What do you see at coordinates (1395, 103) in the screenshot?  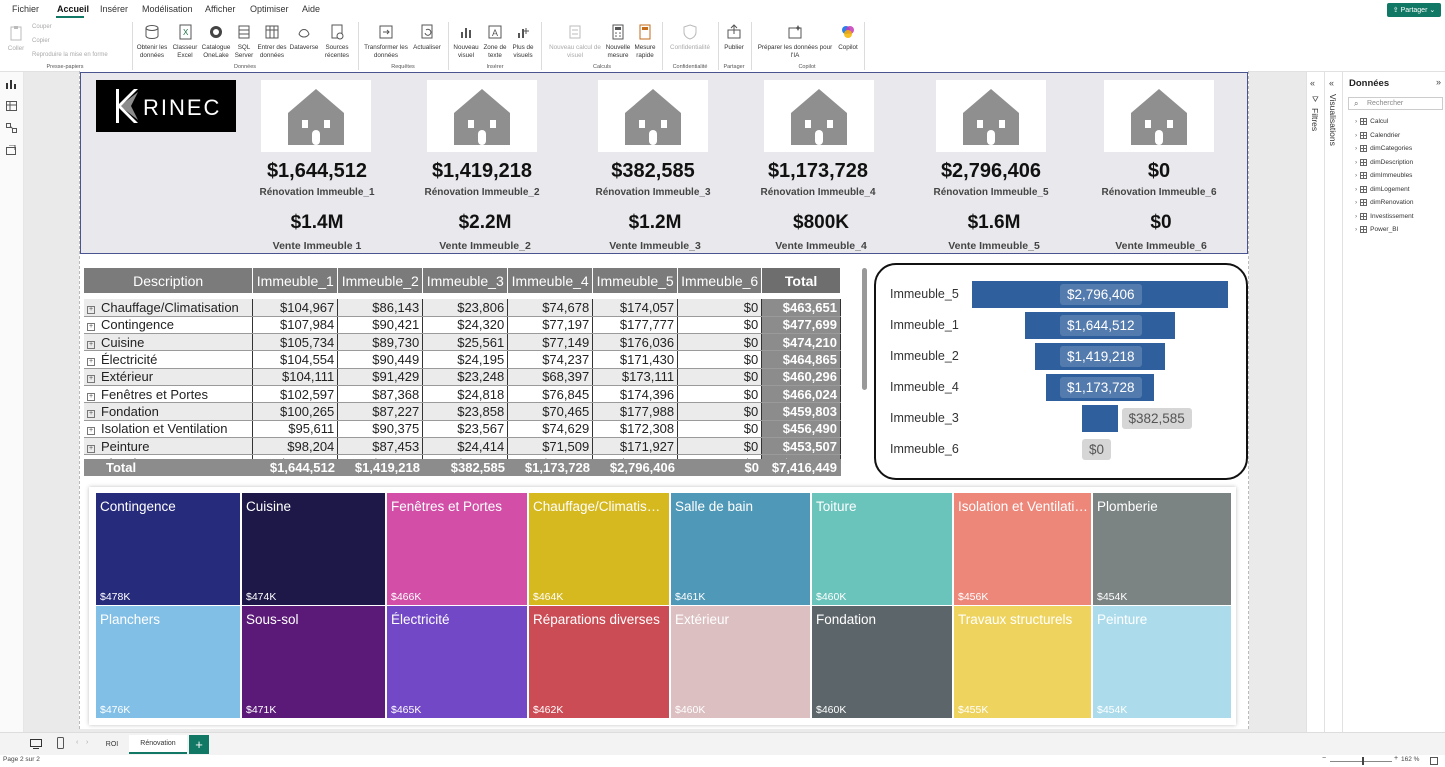 I see `data-search-input: ⌕ Rechercher` at bounding box center [1395, 103].